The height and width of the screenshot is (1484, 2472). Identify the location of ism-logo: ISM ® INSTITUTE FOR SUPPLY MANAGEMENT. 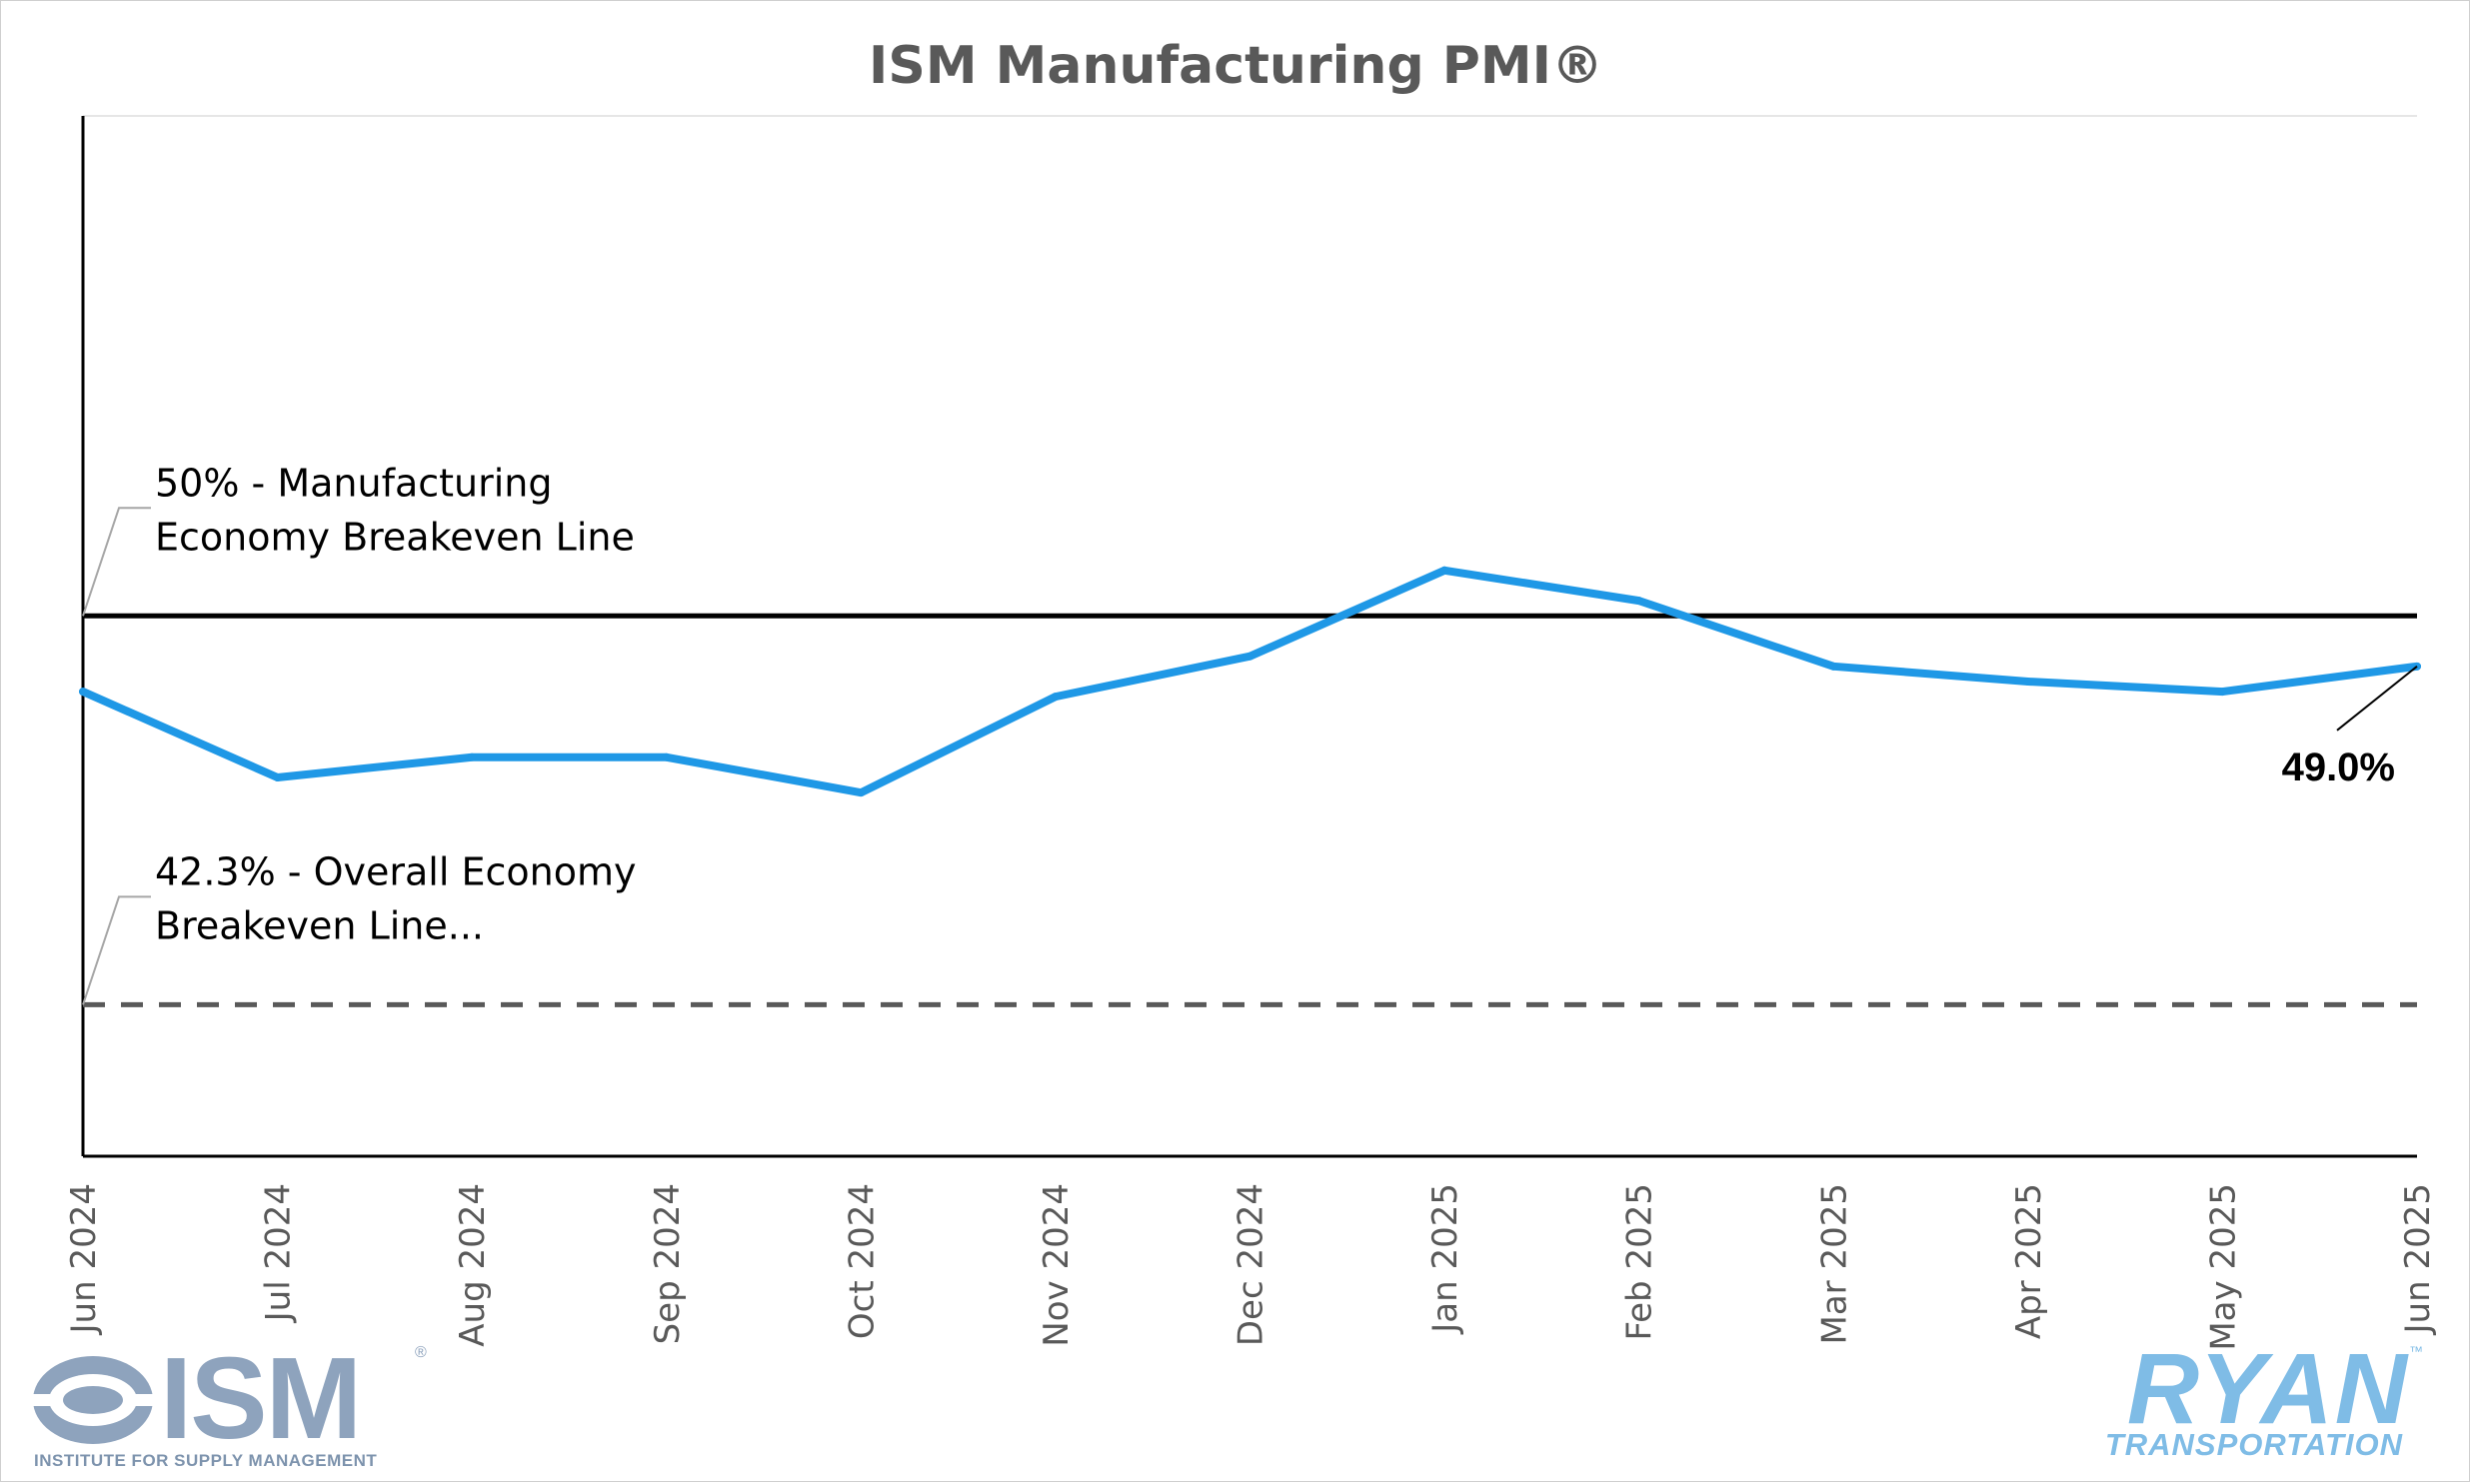
(235, 1406).